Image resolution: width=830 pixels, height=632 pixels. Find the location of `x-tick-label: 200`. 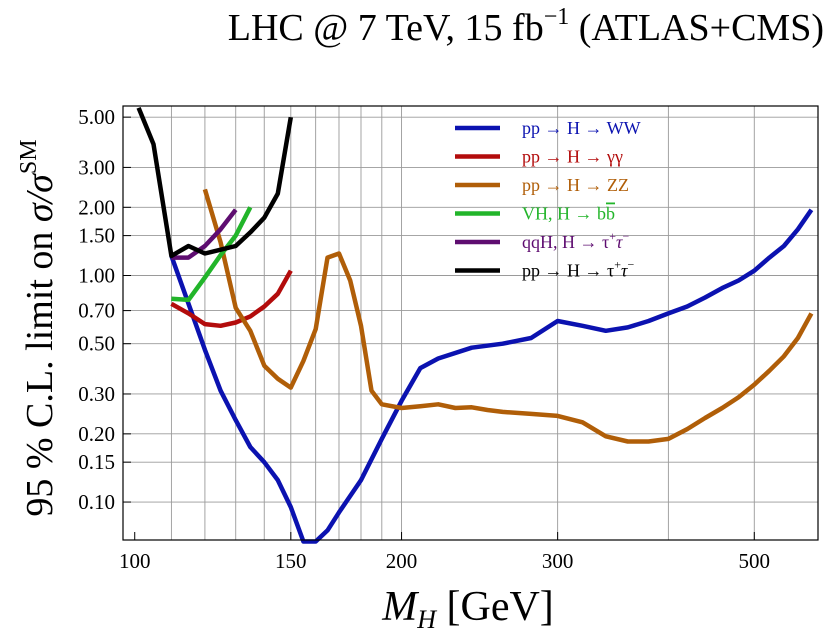

x-tick-label: 200 is located at coordinates (402, 561).